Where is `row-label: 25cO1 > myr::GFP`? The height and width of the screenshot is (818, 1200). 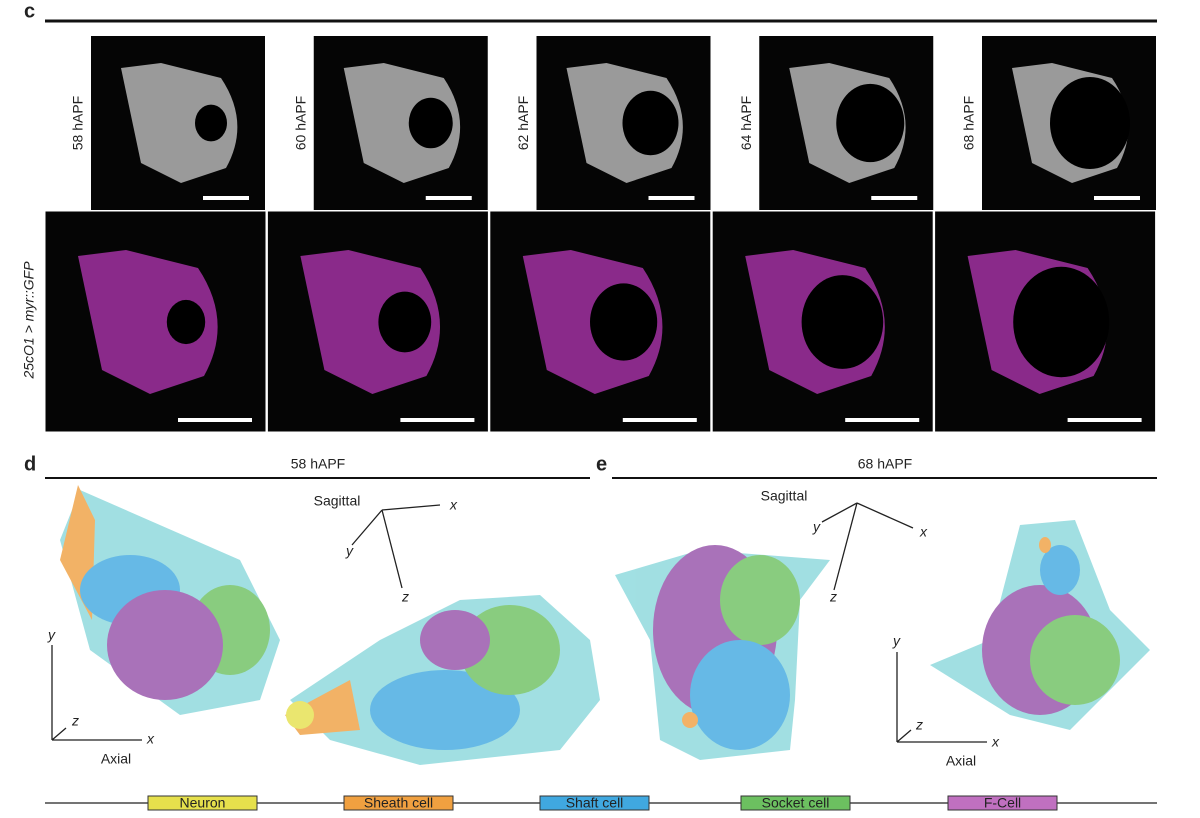
row-label: 25cO1 > myr::GFP is located at coordinates (29, 320).